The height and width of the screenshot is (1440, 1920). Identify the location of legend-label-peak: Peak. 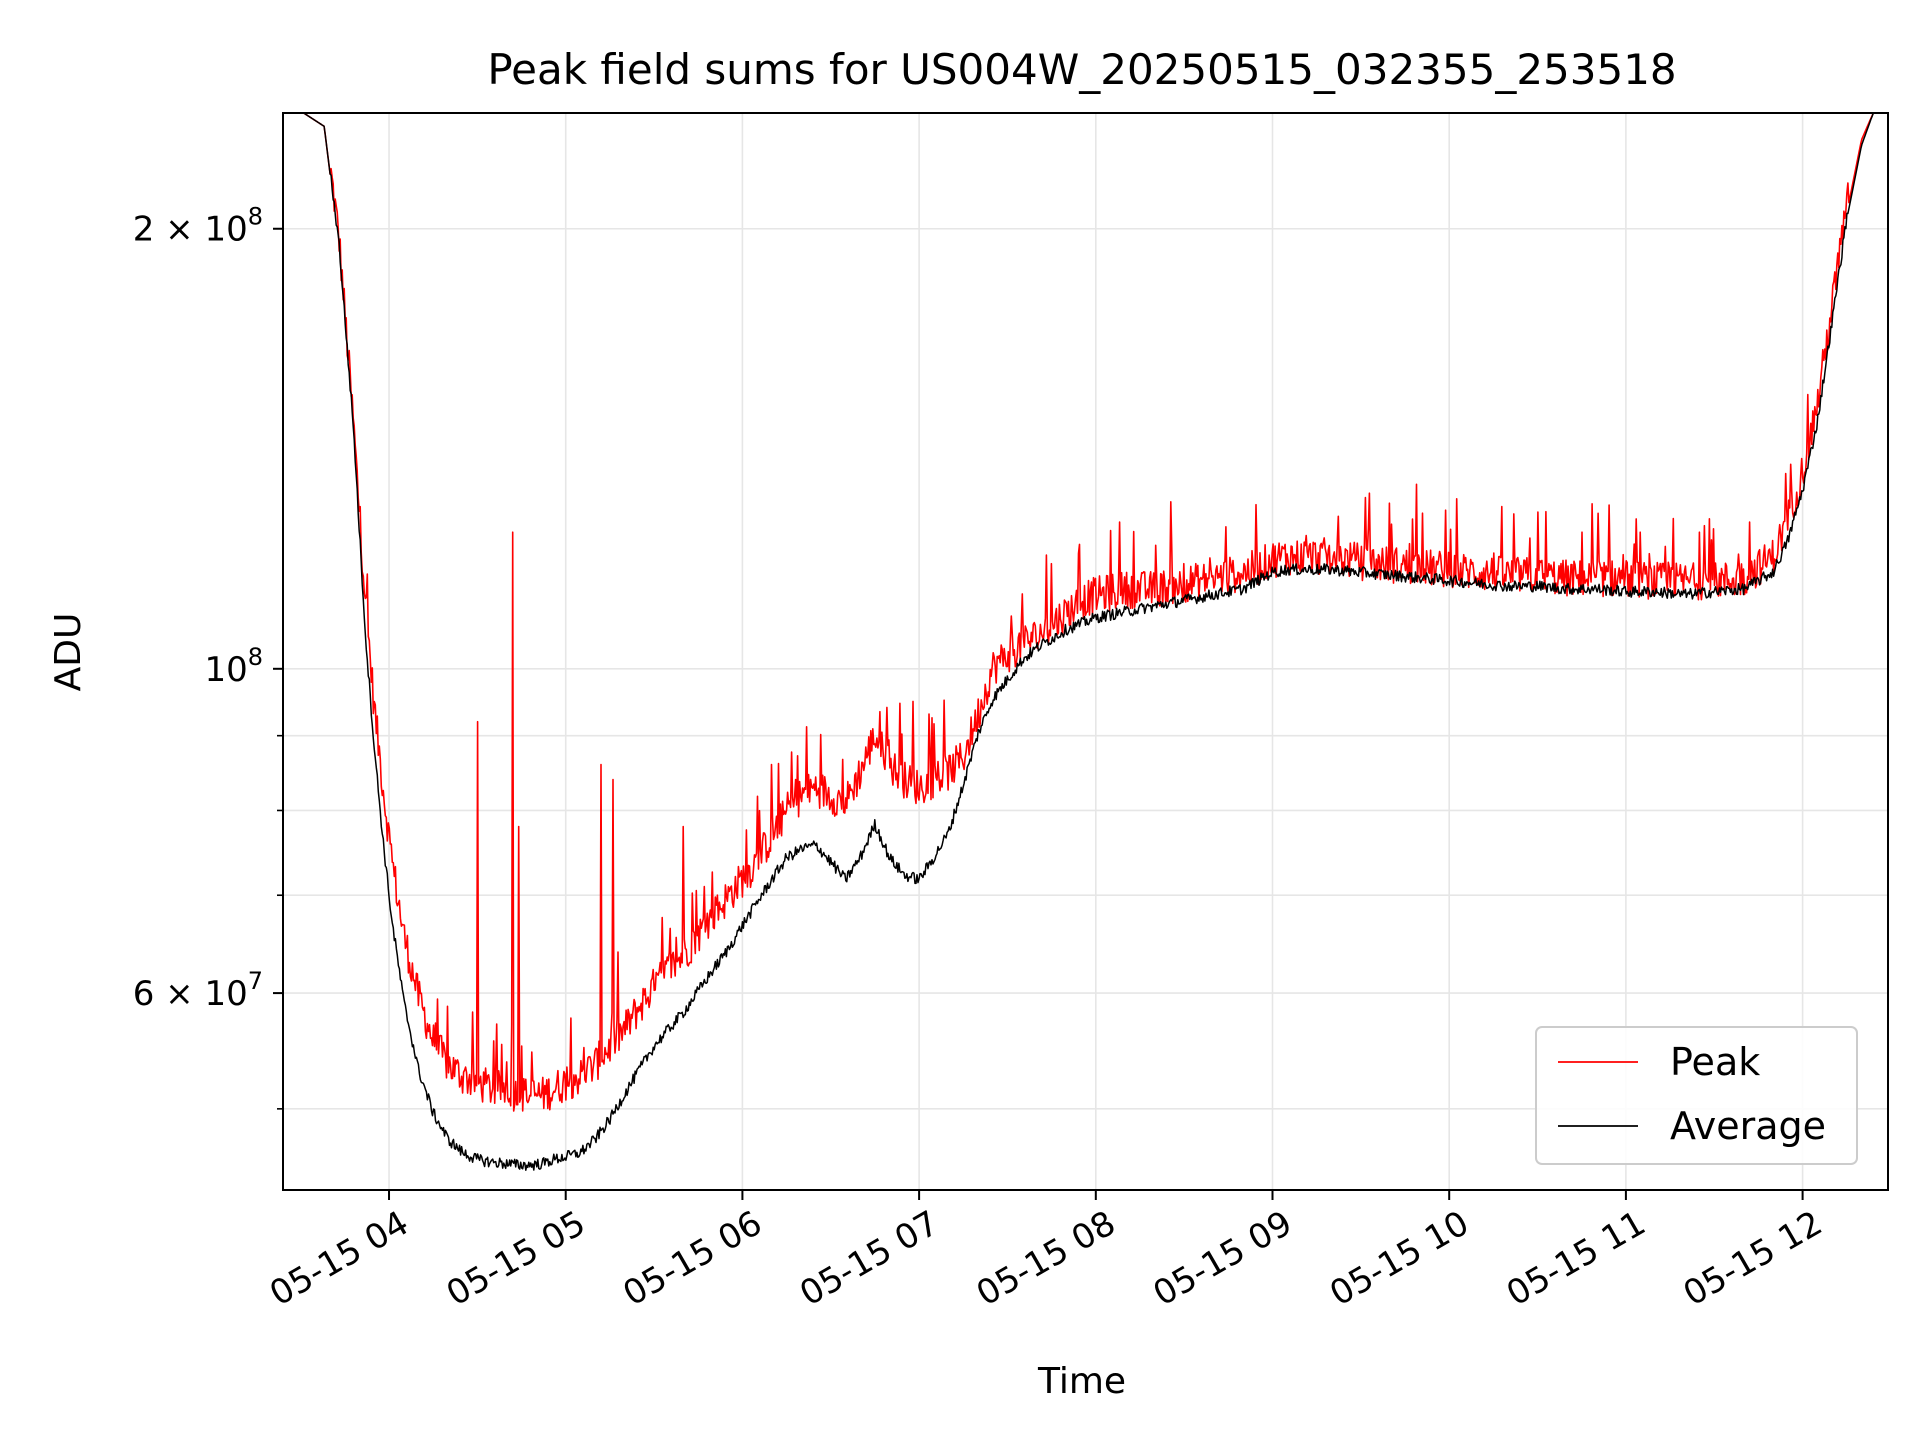
(1715, 1062).